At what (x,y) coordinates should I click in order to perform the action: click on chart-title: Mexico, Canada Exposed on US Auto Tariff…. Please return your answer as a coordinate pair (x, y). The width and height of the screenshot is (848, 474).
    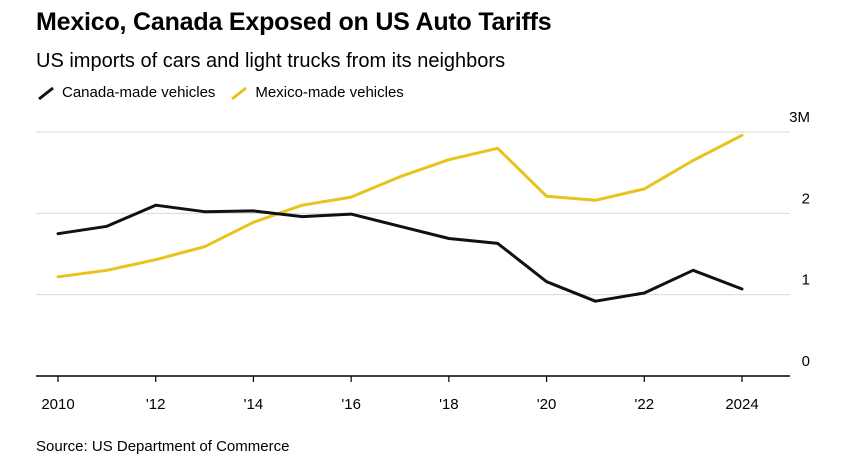
    Looking at the image, I should click on (294, 22).